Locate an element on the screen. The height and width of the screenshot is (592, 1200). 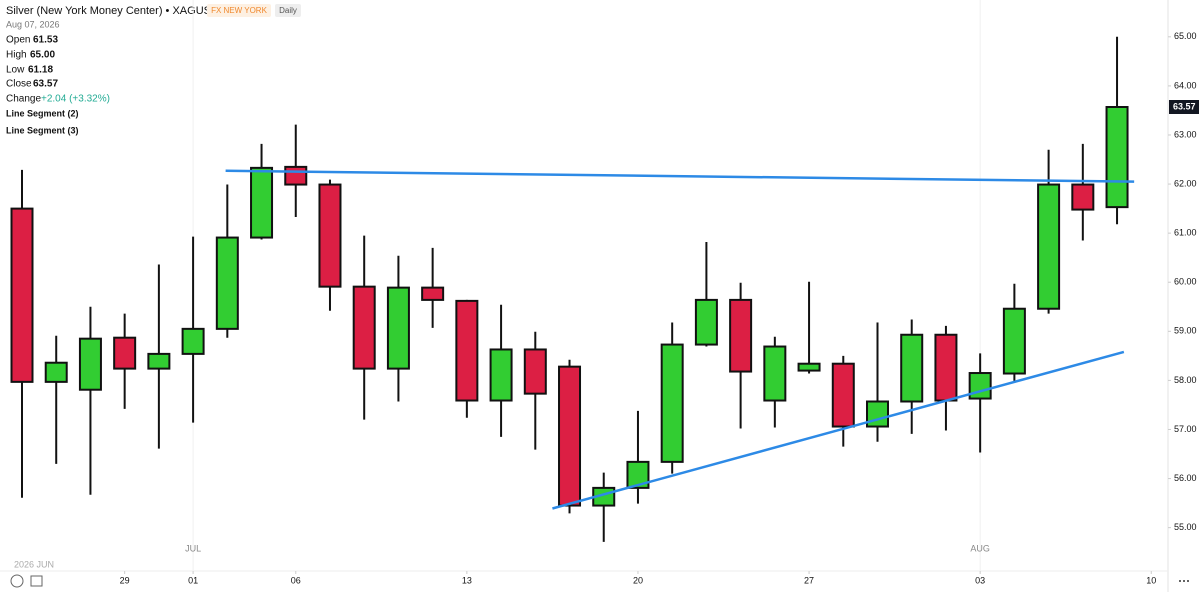
interval: Daily is located at coordinates (288, 10).